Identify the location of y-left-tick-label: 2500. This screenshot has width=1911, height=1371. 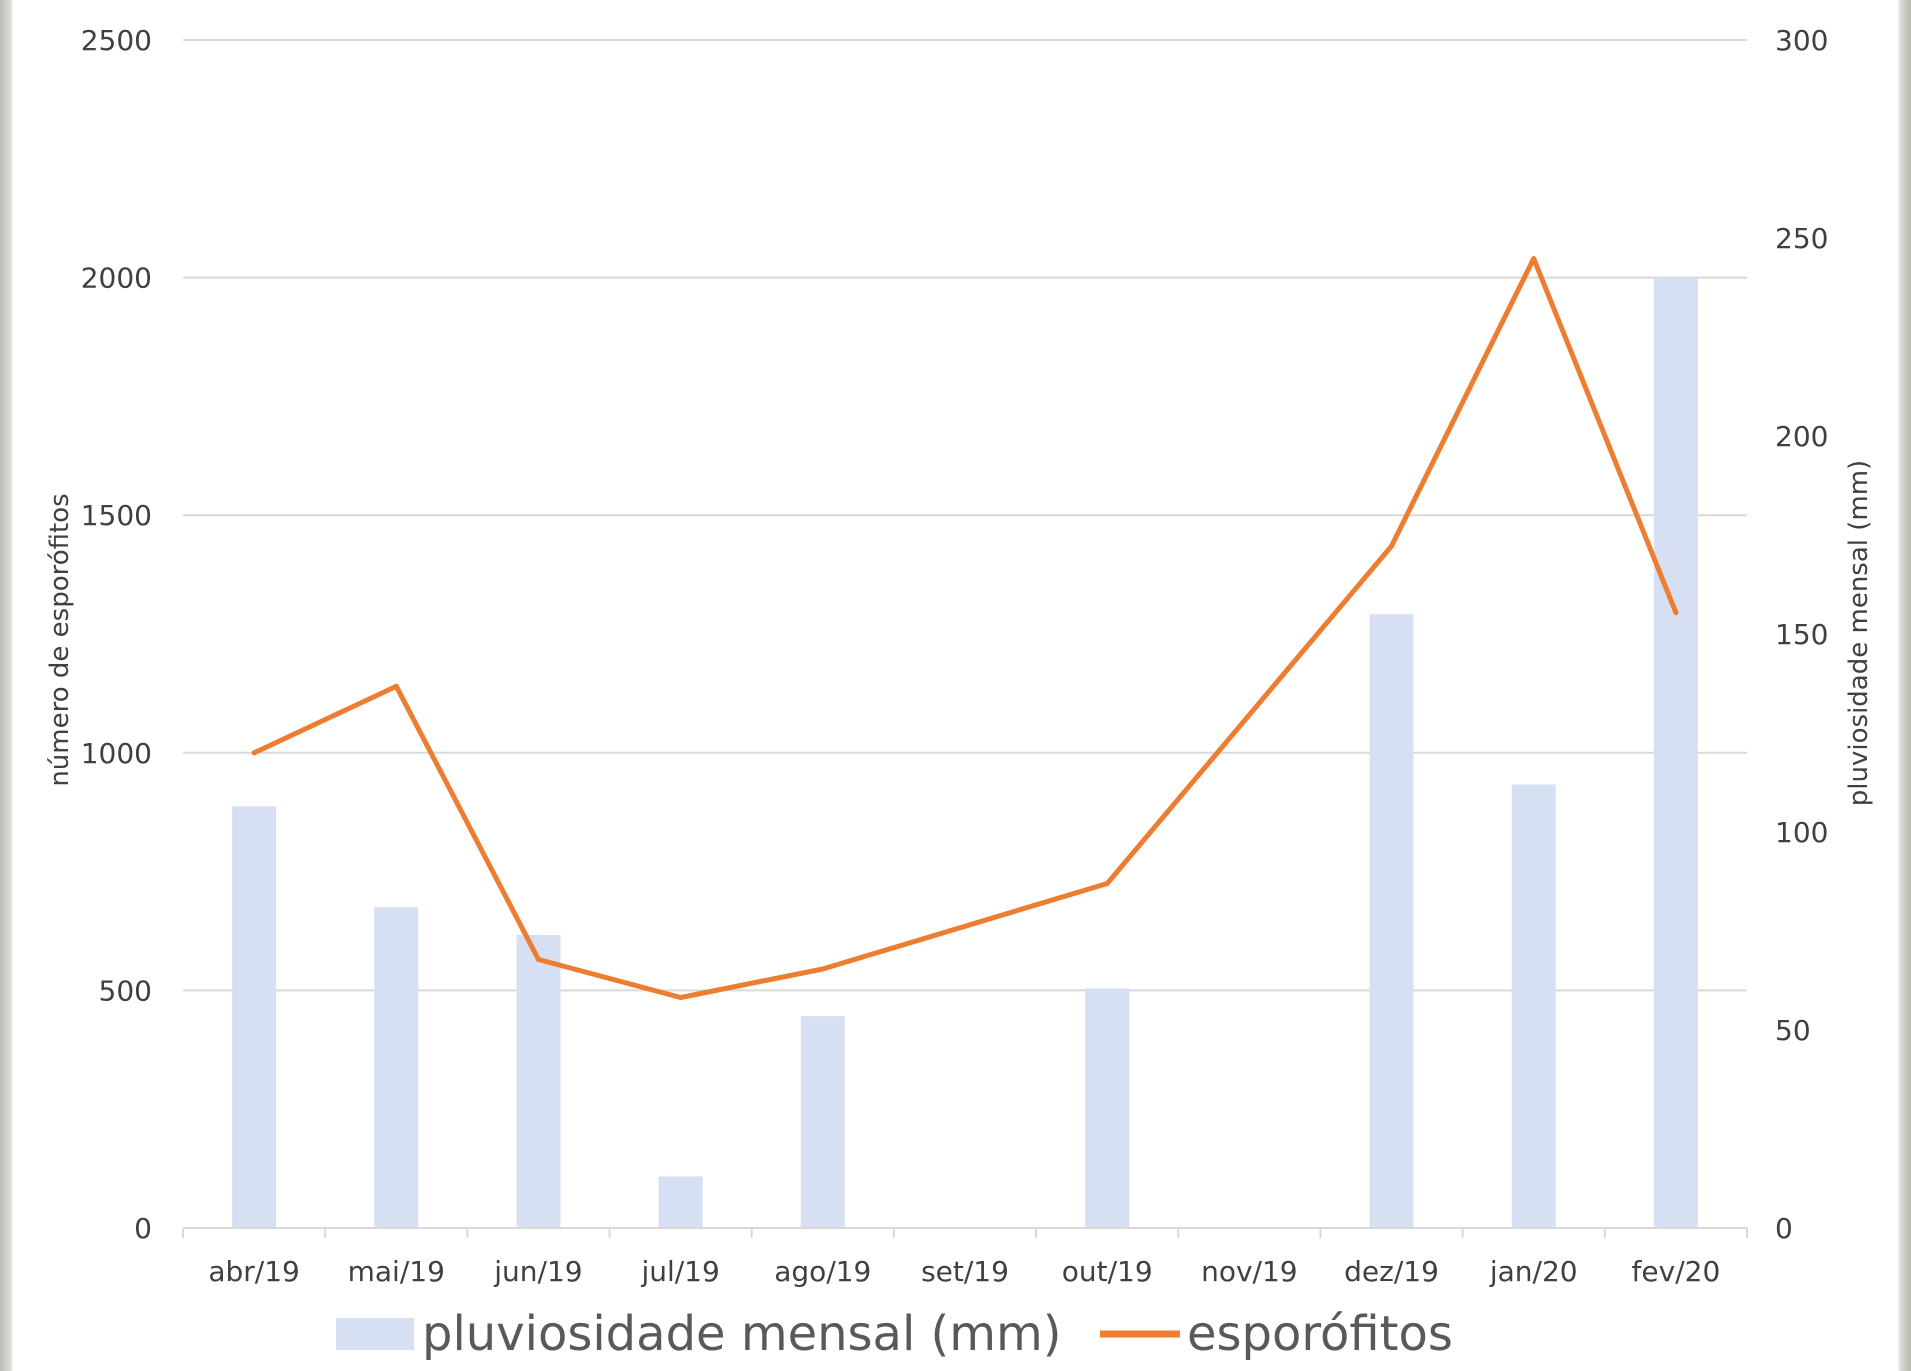
(116, 40).